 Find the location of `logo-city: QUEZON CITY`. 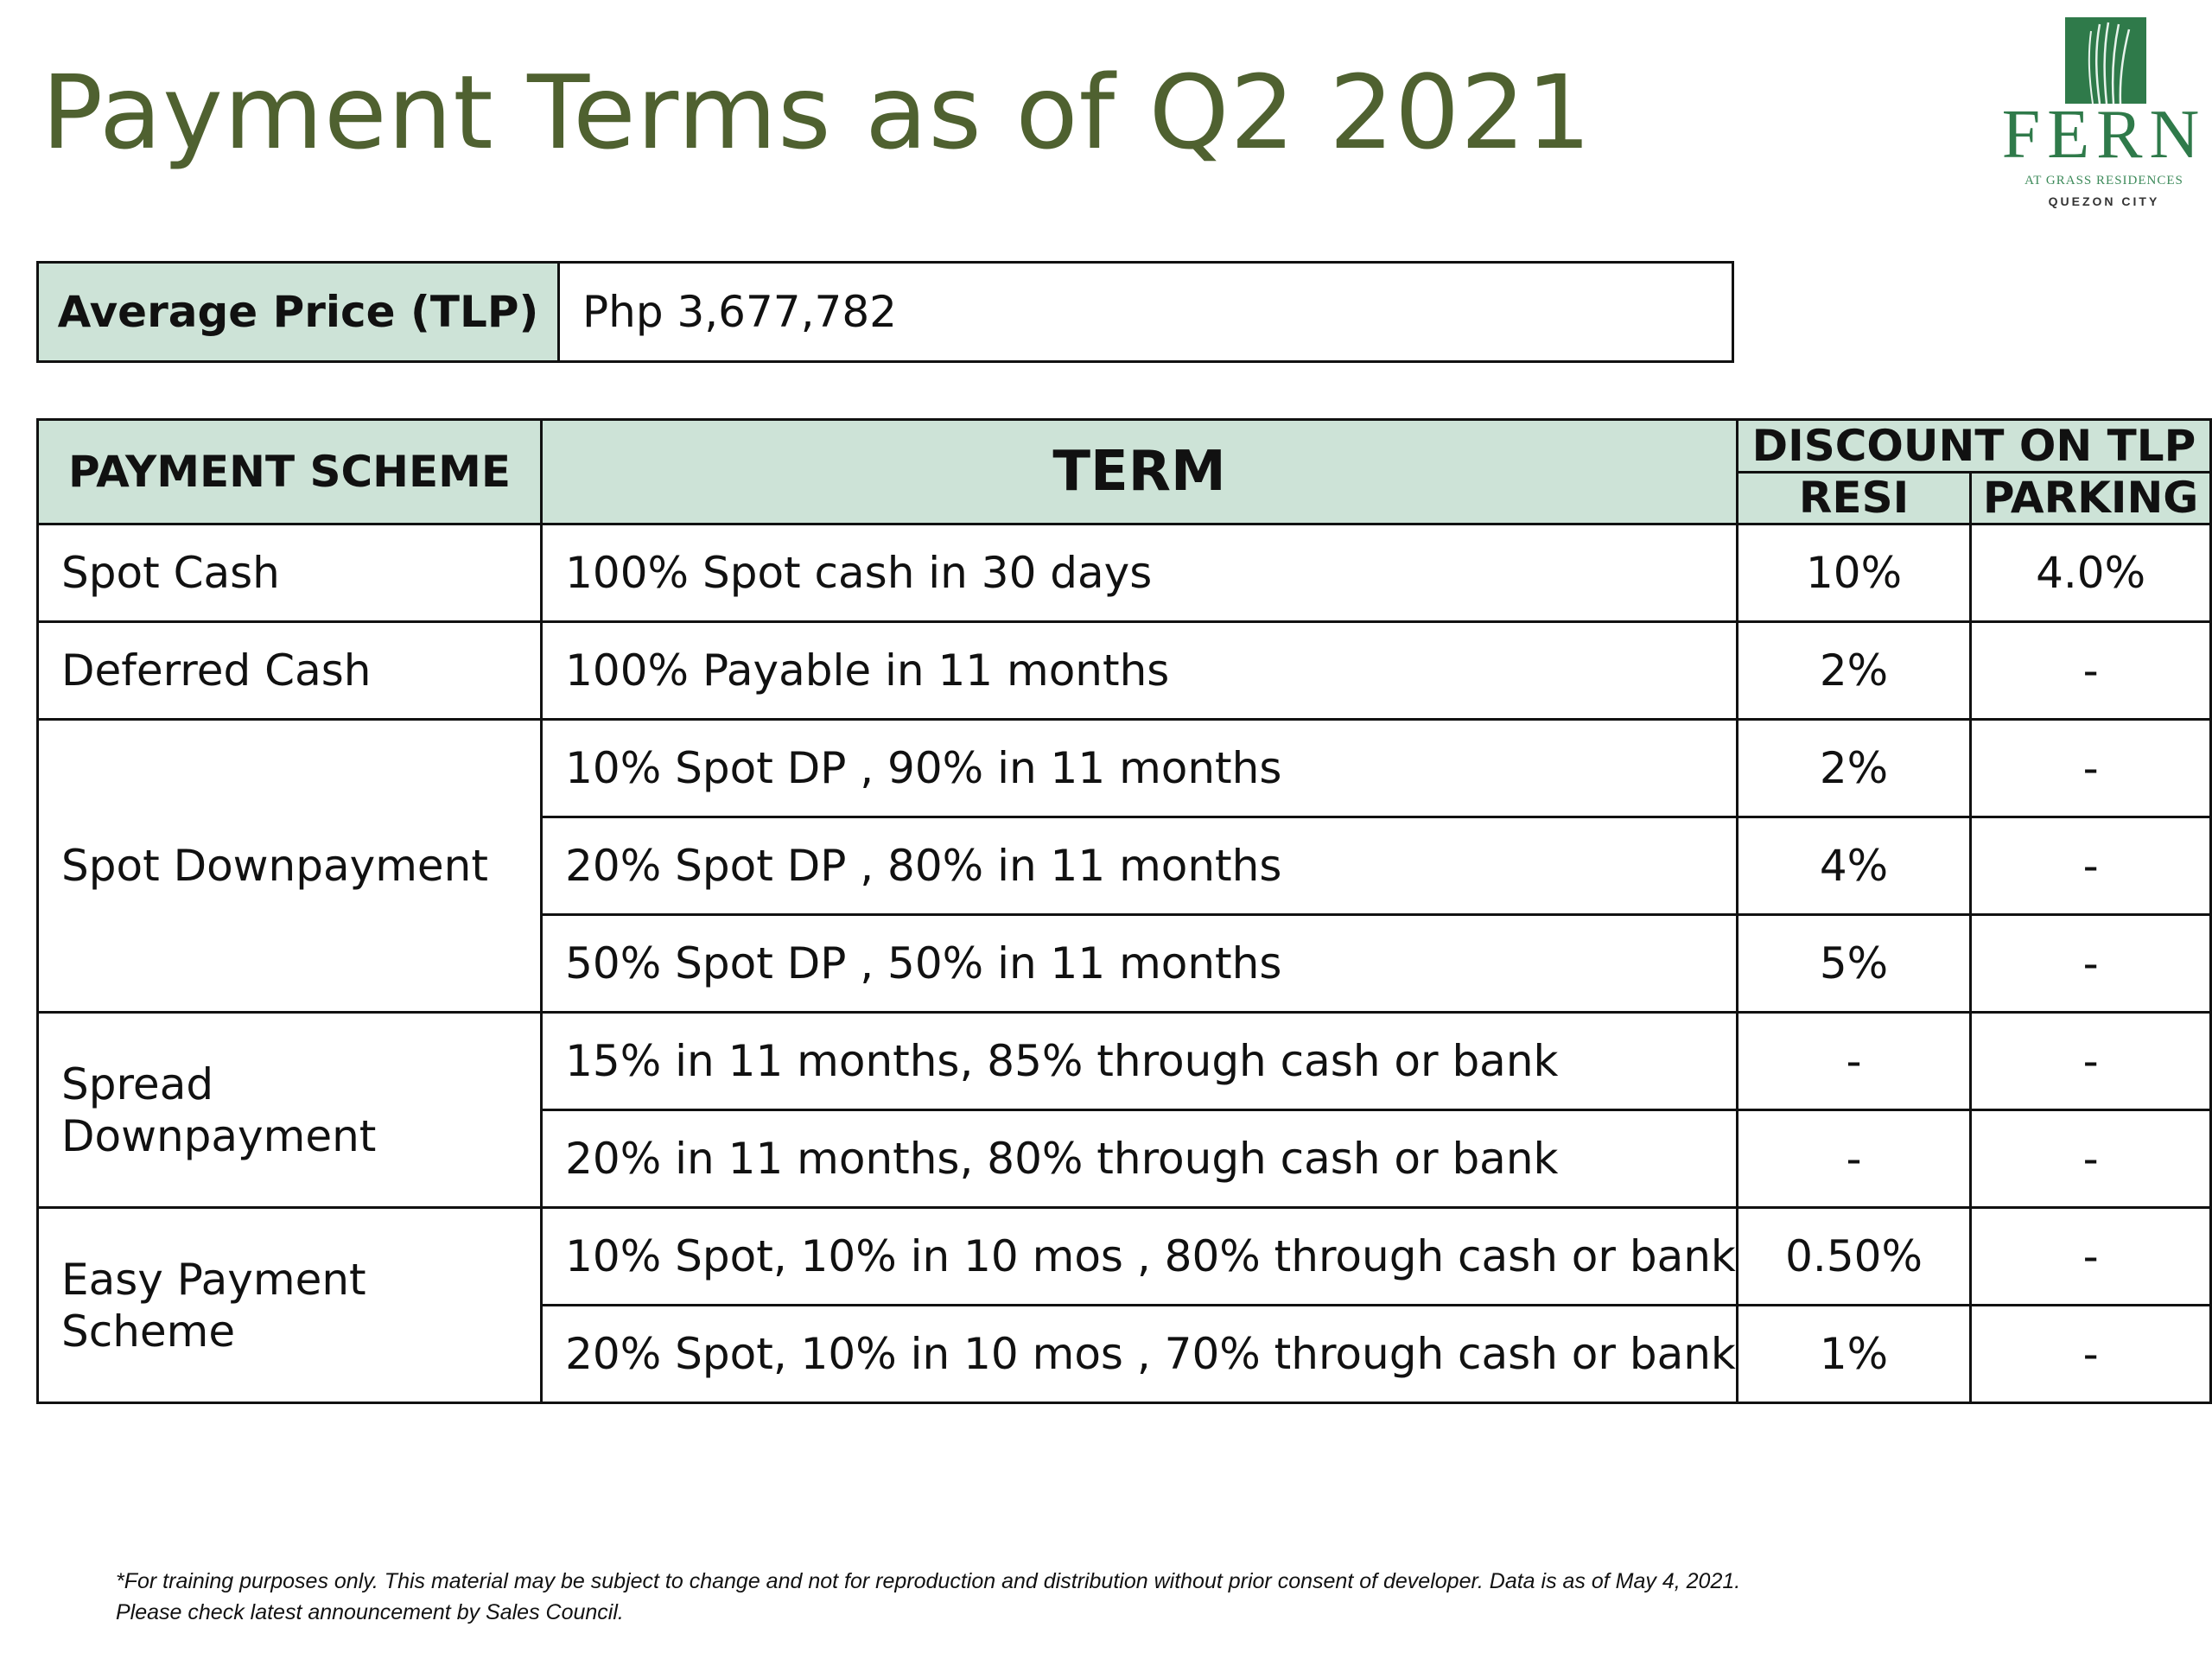

logo-city: QUEZON CITY is located at coordinates (2104, 201).